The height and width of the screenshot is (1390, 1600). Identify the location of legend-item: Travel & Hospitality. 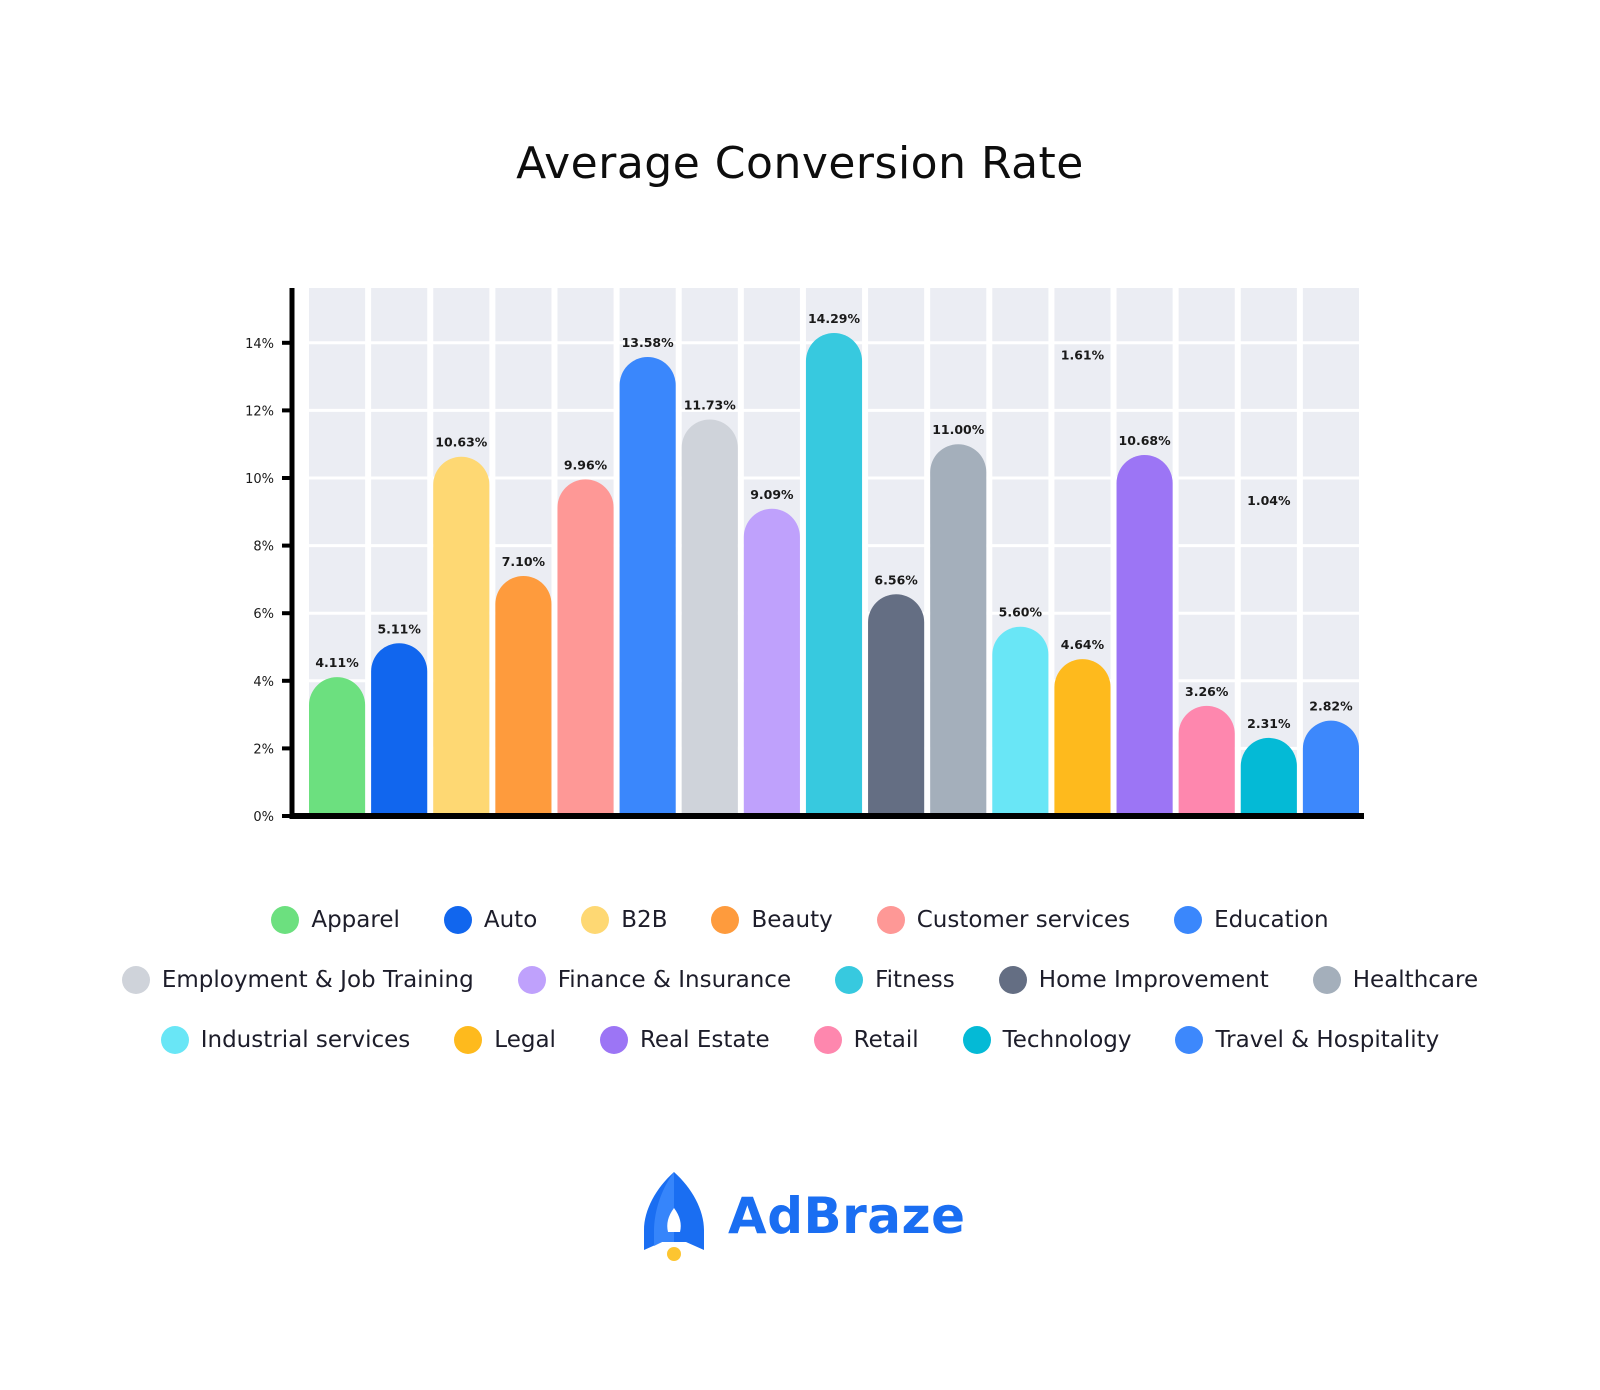
(1307, 1040).